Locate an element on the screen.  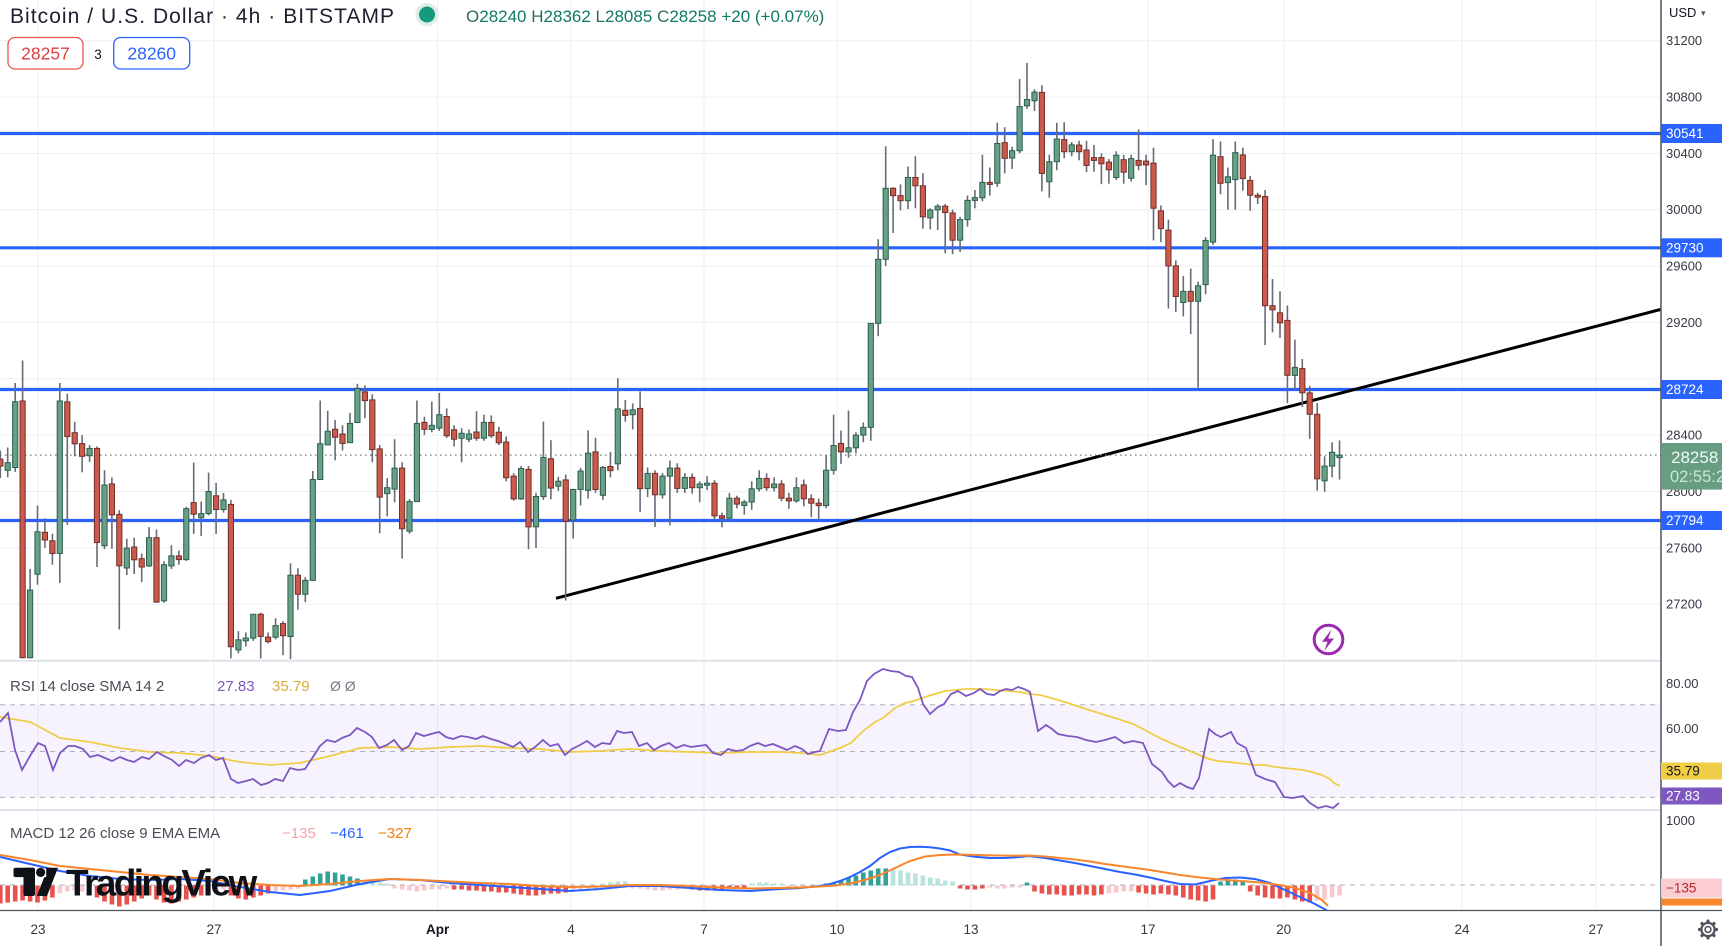
svg-text: 20 is located at coordinates (1283, 929).